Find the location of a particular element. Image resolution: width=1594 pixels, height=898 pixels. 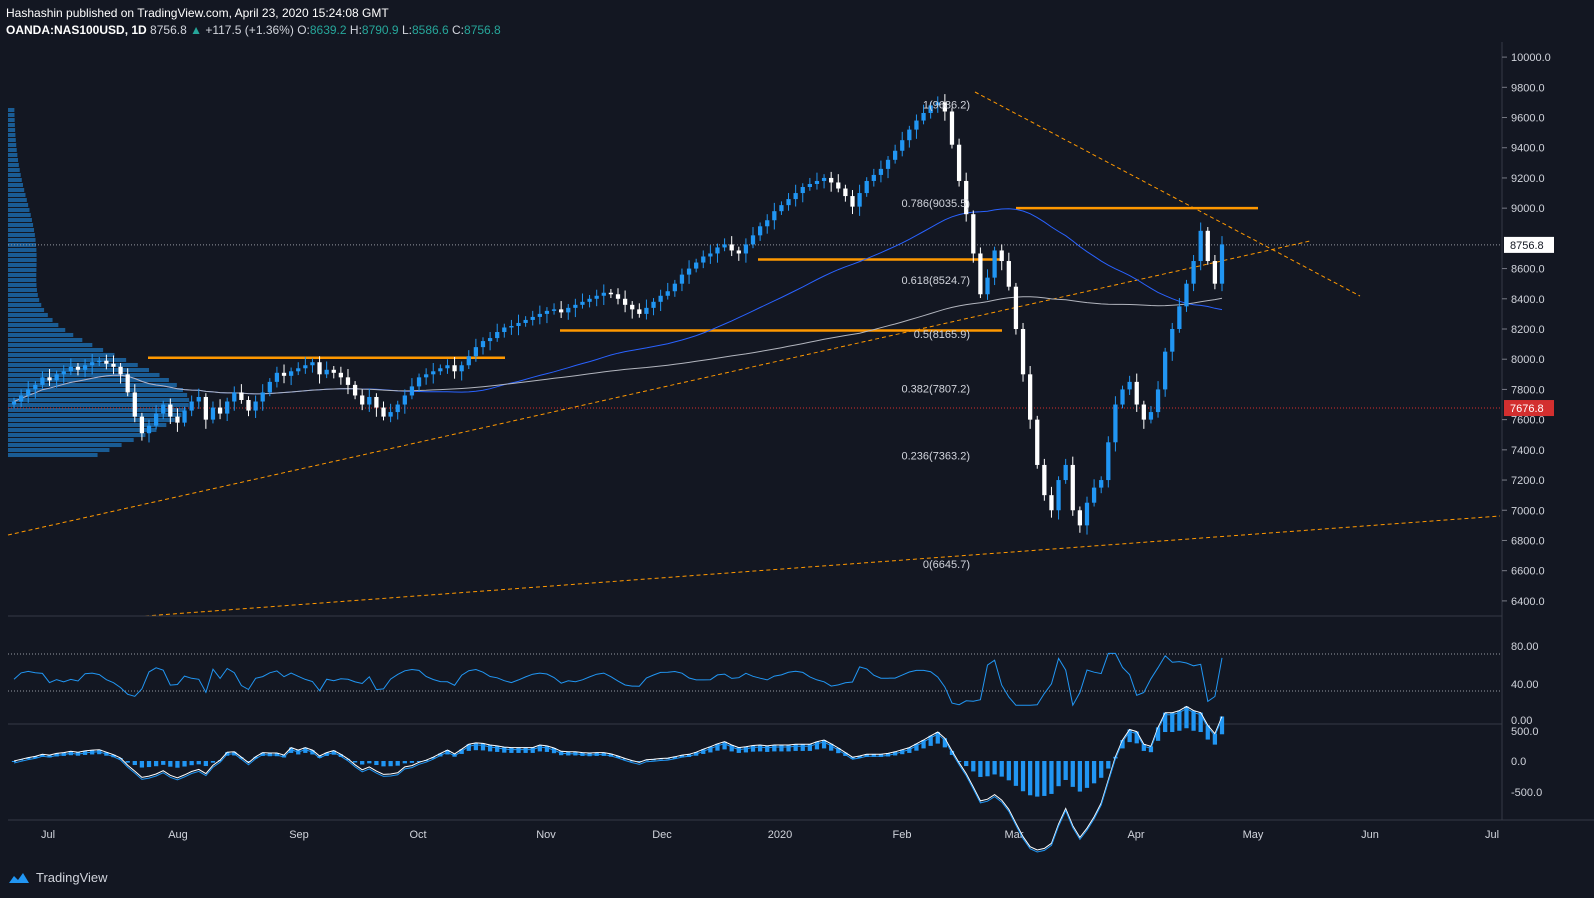

ma-200-line is located at coordinates (618, 349).